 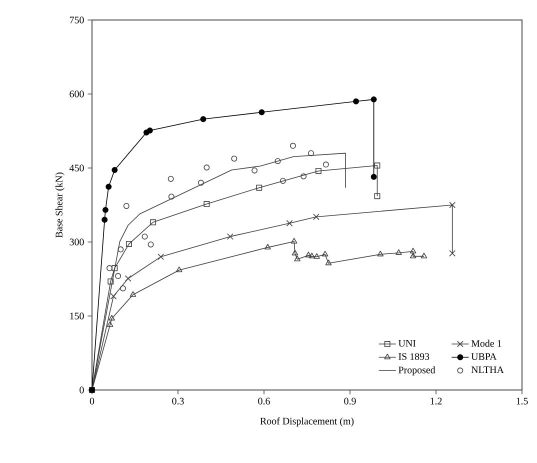 I want to click on legend-label: IS 1893, so click(x=414, y=356).